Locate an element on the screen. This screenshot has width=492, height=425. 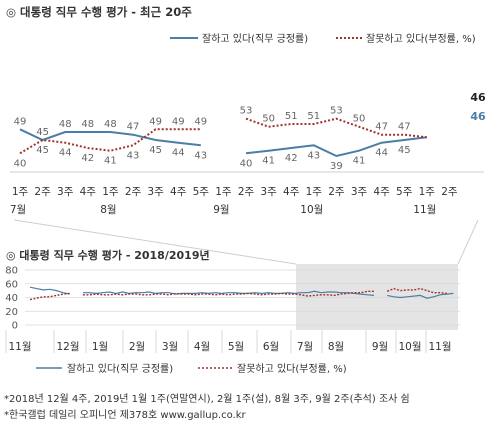
bottom-legend-approve-label: 잘하고 있다(직무 긍정률) is located at coordinates (120, 368).